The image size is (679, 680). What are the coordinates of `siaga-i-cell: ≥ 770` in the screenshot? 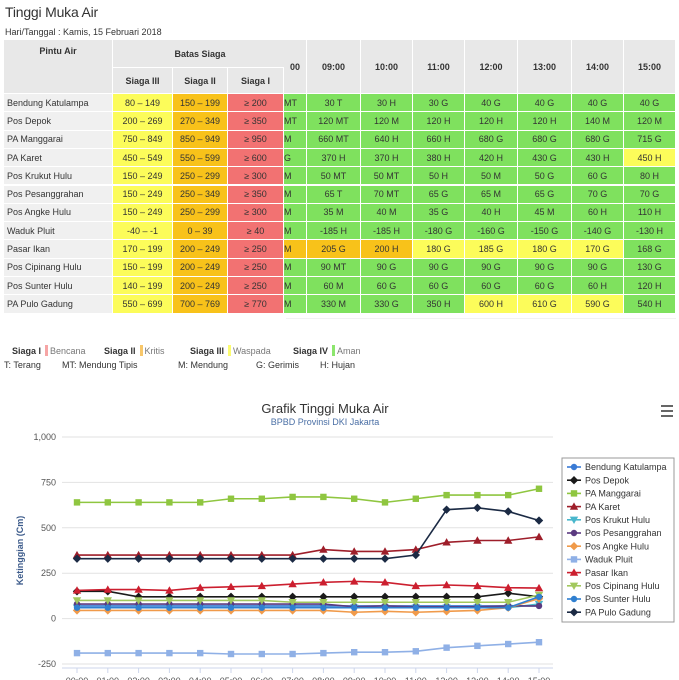 It's located at (256, 304).